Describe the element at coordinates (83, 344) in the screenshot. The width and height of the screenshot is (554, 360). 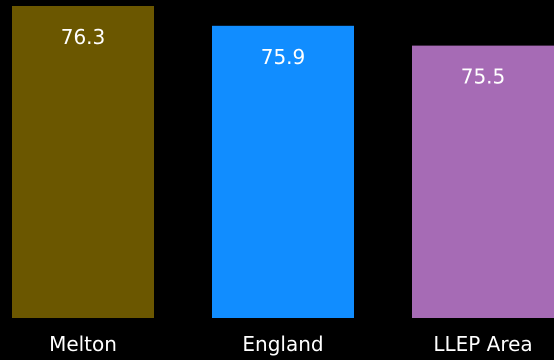
I see `category-label-melton: Melton` at that location.